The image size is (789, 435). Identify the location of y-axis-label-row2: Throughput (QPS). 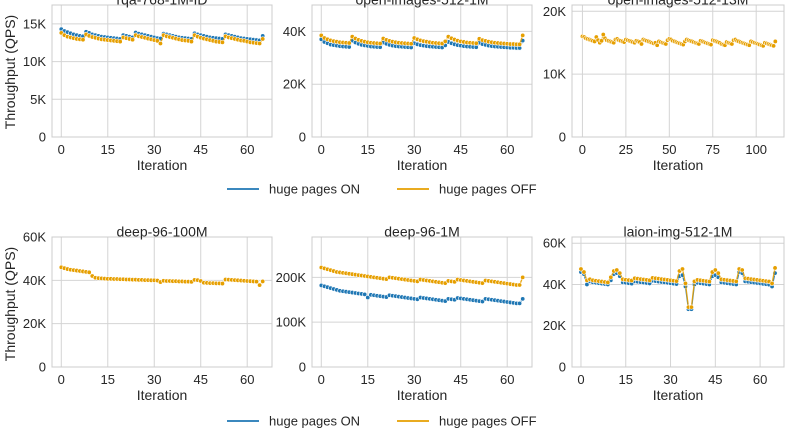
(10, 304).